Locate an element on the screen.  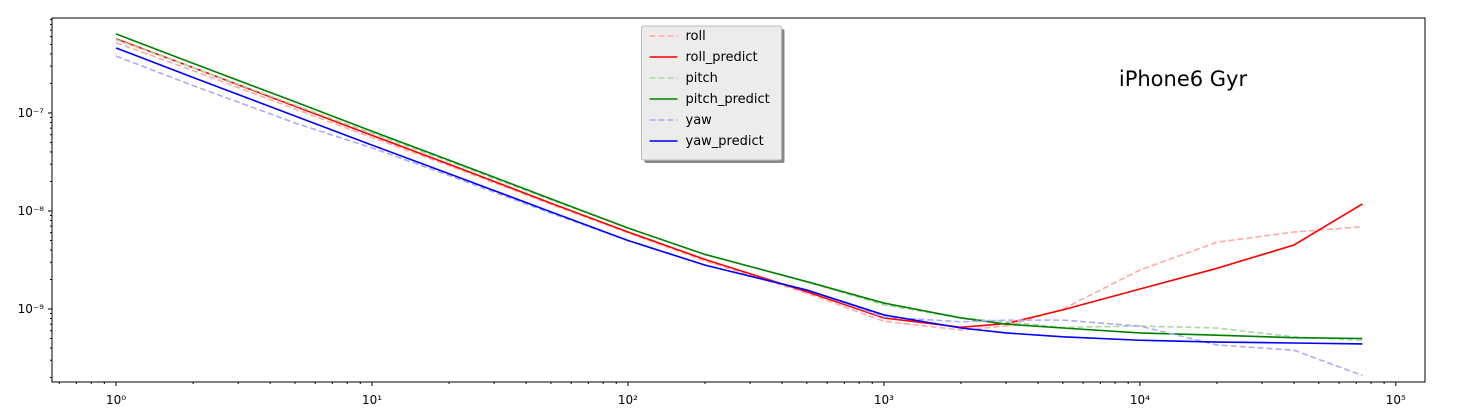
x-tick-label: 10⁵ is located at coordinates (1396, 400).